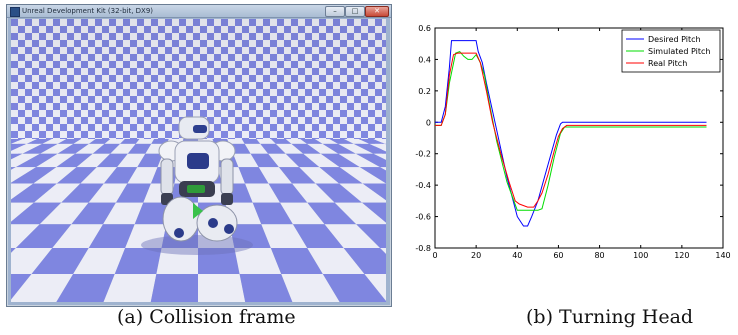  What do you see at coordinates (424, 91) in the screenshot?
I see `y-tick-label: 0.2` at bounding box center [424, 91].